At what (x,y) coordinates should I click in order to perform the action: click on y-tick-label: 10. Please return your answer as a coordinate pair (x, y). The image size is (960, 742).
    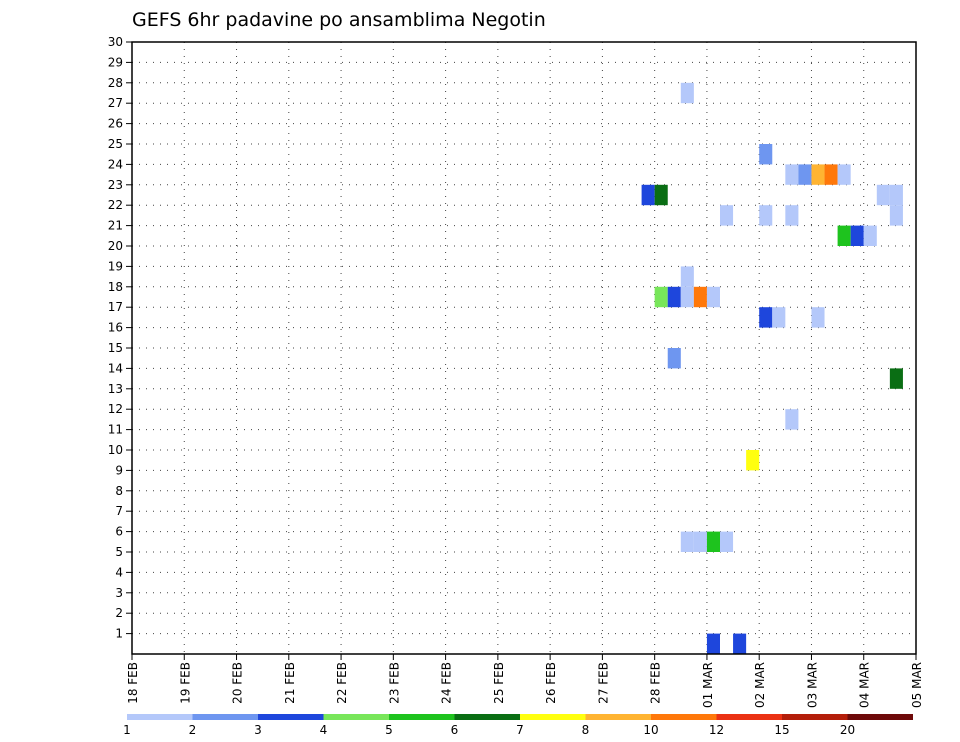
    Looking at the image, I should click on (115, 450).